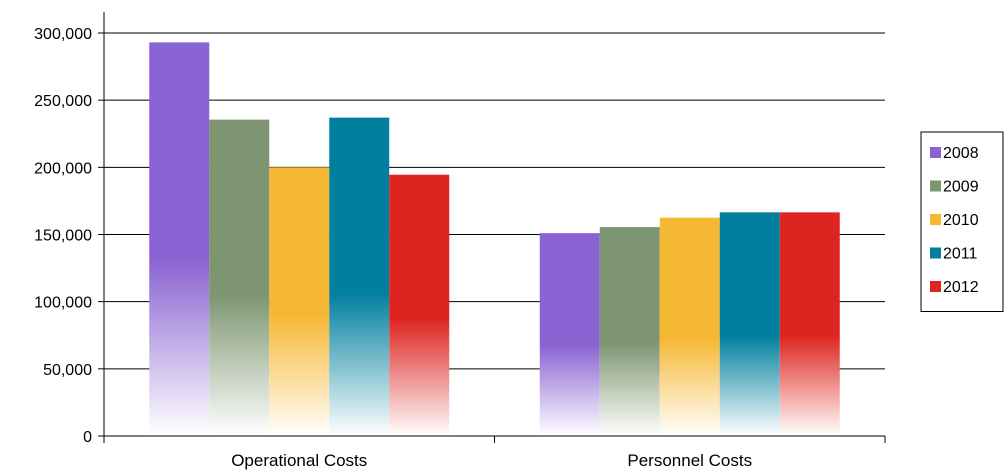 This screenshot has width=1007, height=472. What do you see at coordinates (63, 303) in the screenshot?
I see `y-tick-label: 100,000` at bounding box center [63, 303].